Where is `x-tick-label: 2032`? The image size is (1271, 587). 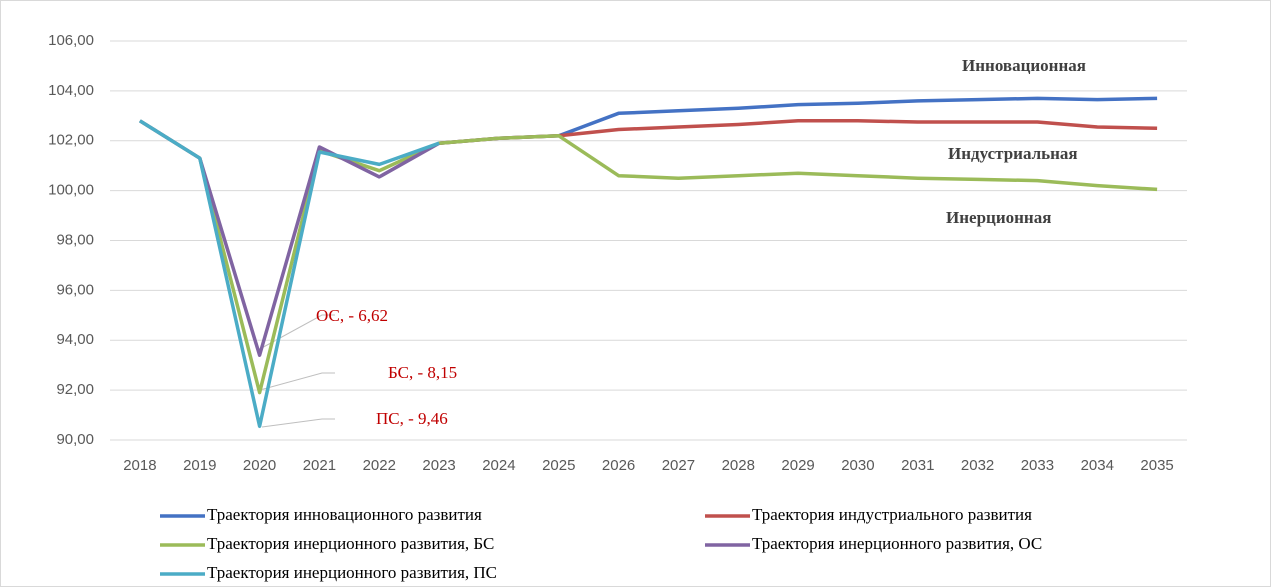
x-tick-label: 2032 is located at coordinates (977, 465).